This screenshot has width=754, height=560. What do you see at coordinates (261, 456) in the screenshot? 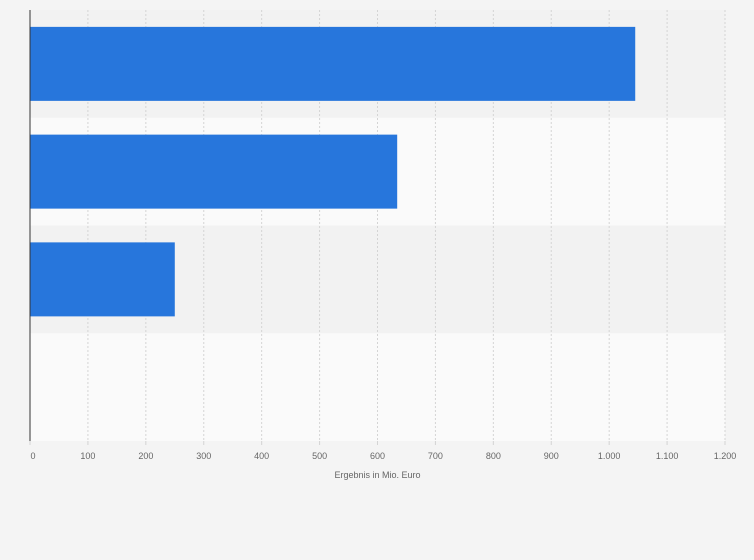
I see `x-tick-label: 400` at bounding box center [261, 456].